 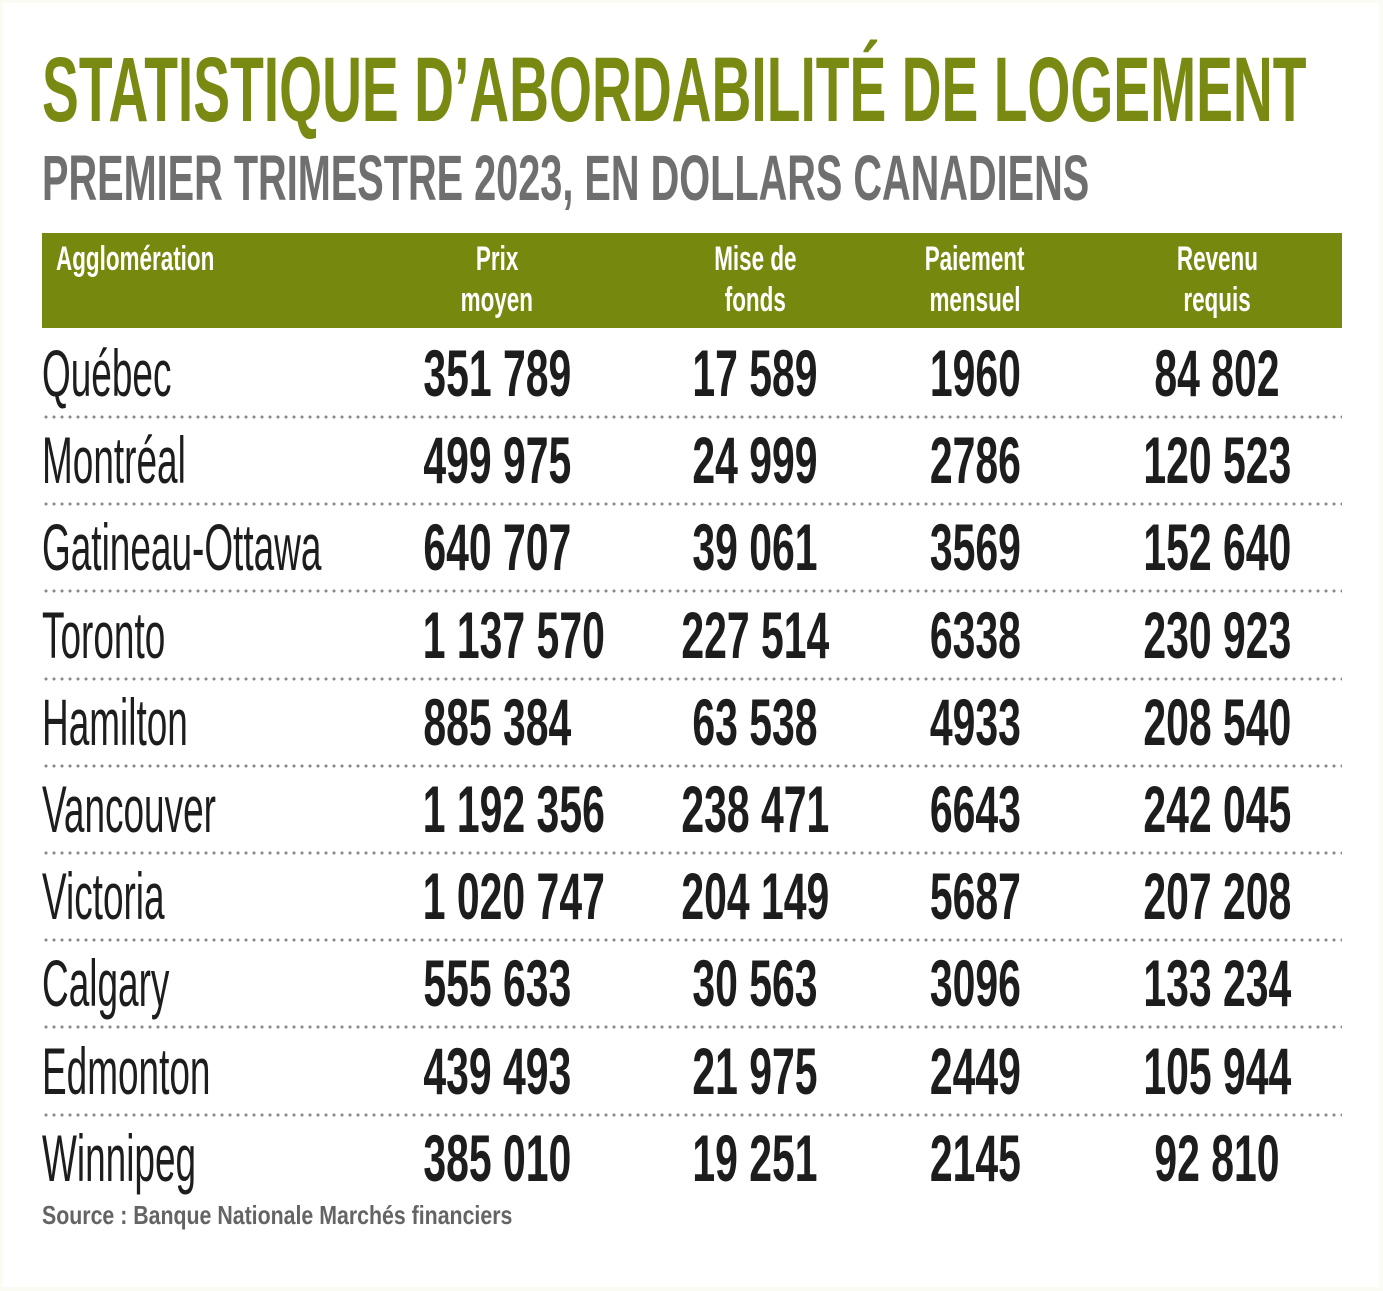 I want to click on cell-prix-moyen: 351 789, so click(x=497, y=373).